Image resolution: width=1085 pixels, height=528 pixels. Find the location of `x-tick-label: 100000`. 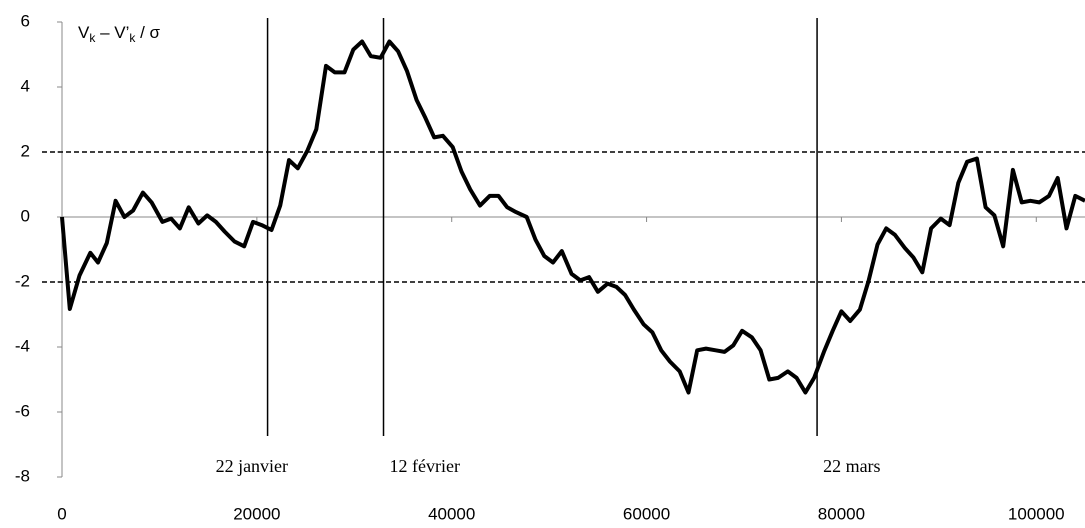

x-tick-label: 100000 is located at coordinates (1036, 513).